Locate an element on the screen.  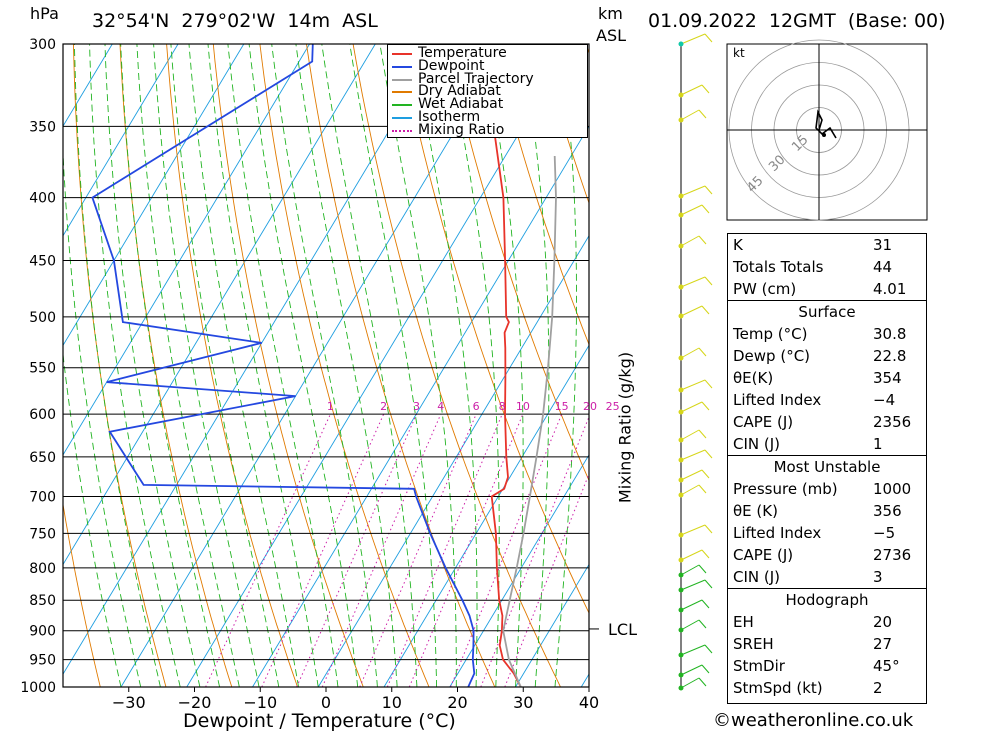
index-name: Totals Totals is located at coordinates (778, 267).